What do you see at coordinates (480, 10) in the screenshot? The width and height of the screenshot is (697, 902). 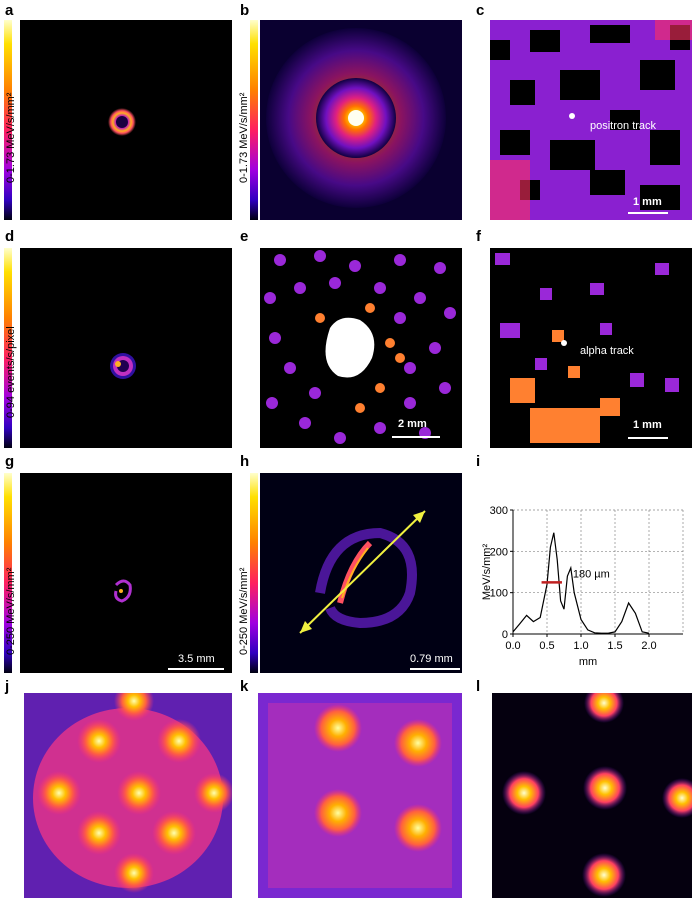 I see `panel-letter-c: c` at bounding box center [480, 10].